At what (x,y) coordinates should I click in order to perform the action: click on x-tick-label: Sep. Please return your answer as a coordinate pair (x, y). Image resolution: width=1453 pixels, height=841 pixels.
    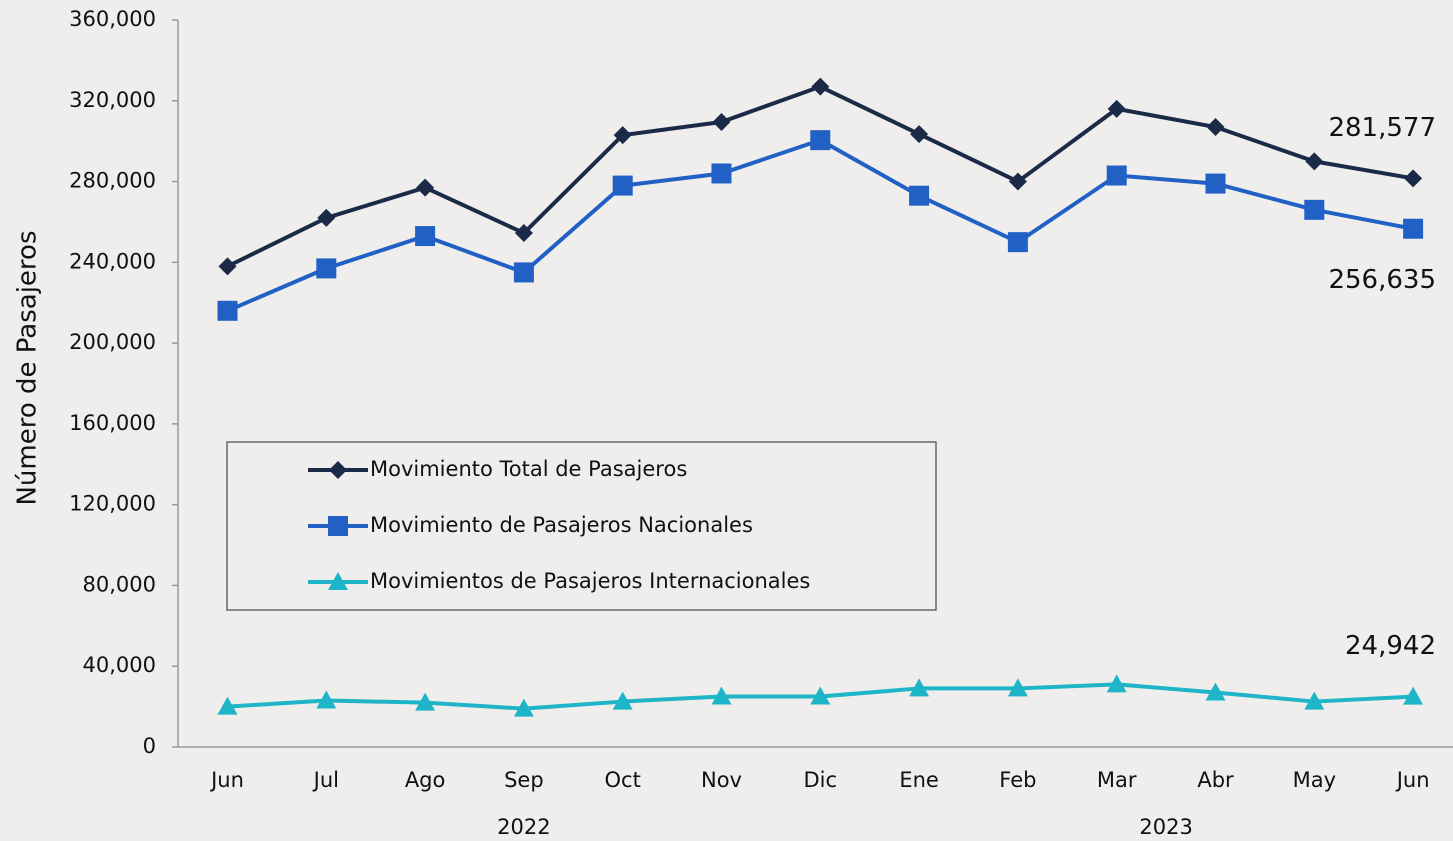
    Looking at the image, I should click on (524, 780).